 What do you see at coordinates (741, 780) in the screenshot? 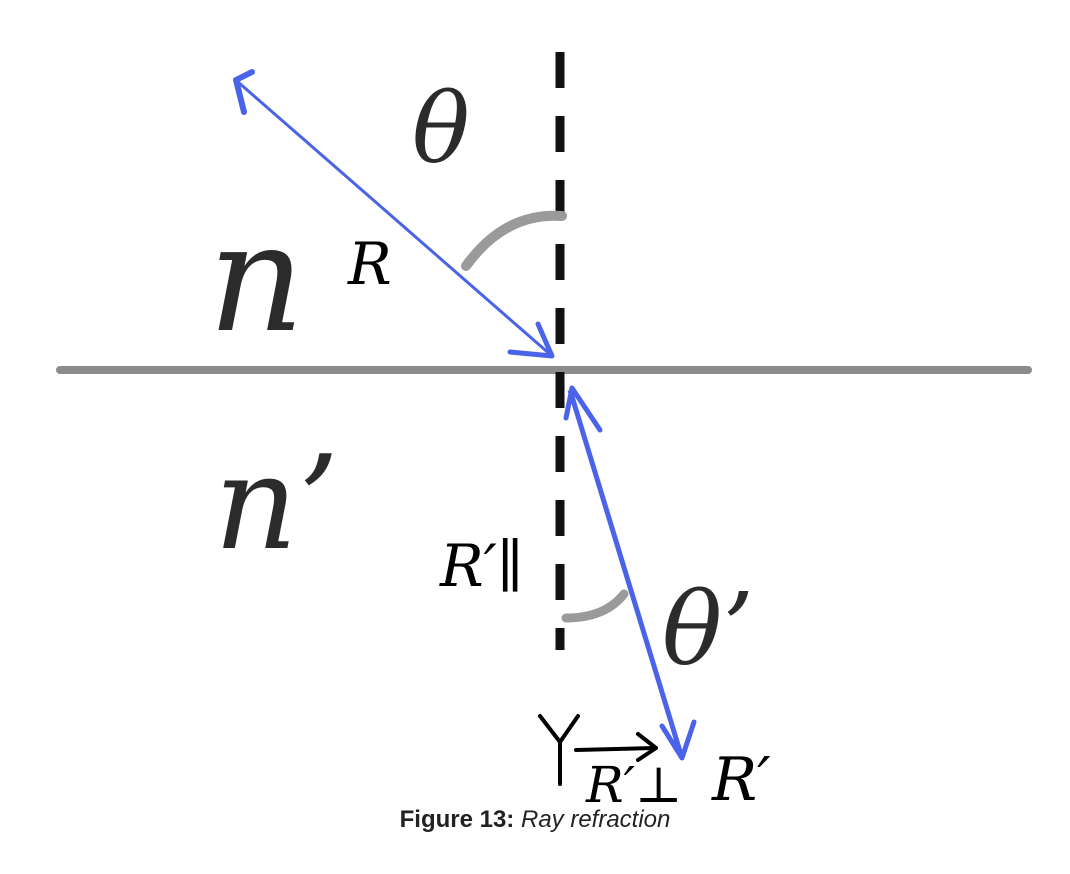
I see `R-prime-label: R′` at bounding box center [741, 780].